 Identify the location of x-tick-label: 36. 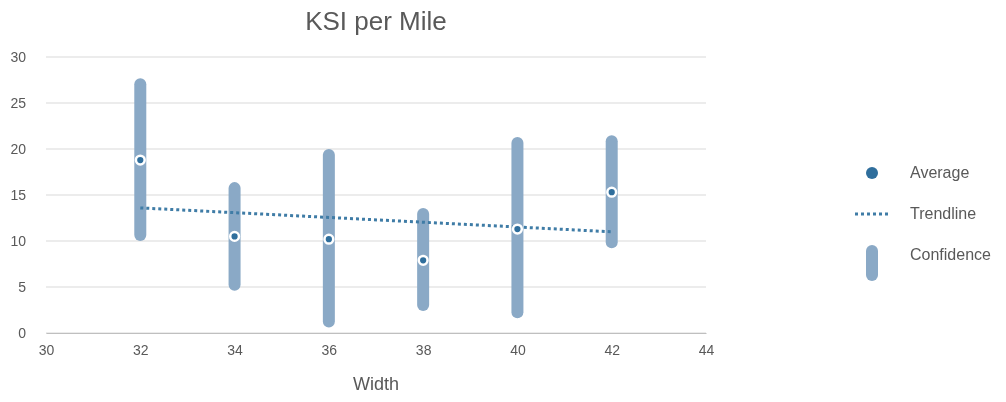
(329, 349).